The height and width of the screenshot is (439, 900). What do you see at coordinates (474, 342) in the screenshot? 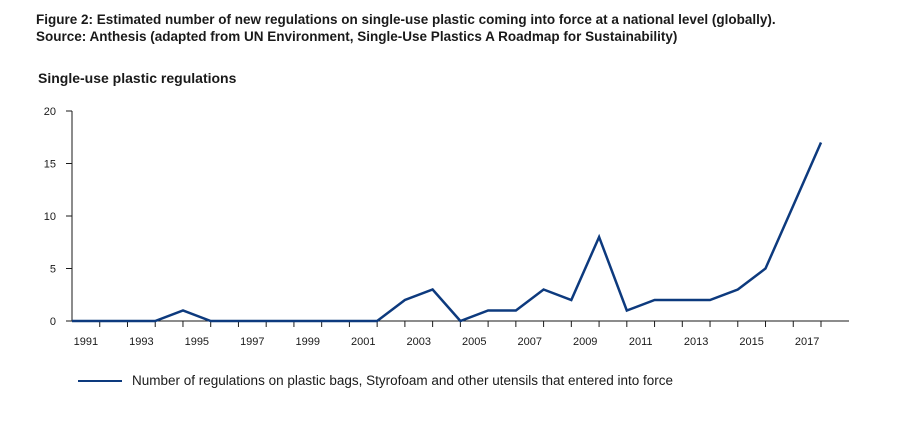
I see `x-tick-label: 2005` at bounding box center [474, 342].